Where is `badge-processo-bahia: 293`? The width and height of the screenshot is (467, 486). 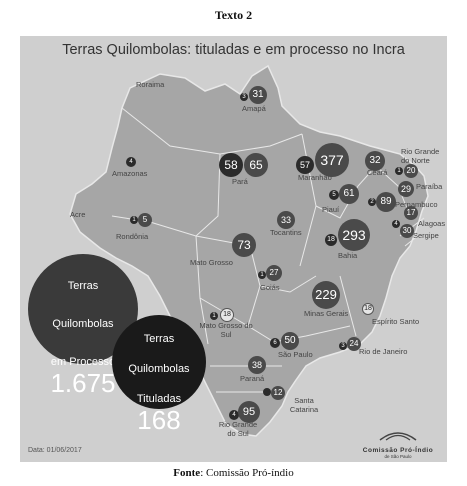
badge-processo-bahia: 293 is located at coordinates (354, 235).